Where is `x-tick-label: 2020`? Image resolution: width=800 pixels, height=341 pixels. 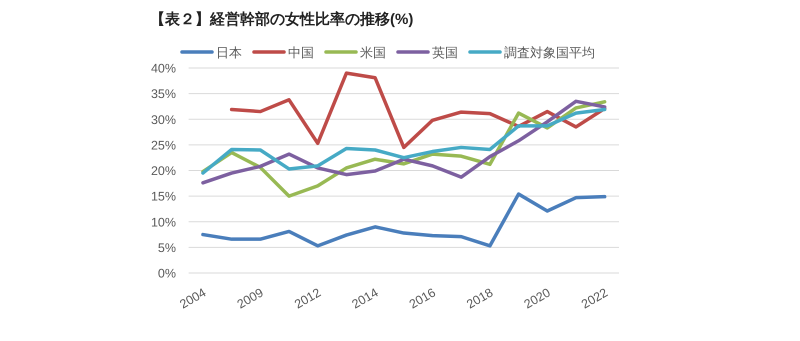 x-tick-label: 2020 is located at coordinates (537, 298).